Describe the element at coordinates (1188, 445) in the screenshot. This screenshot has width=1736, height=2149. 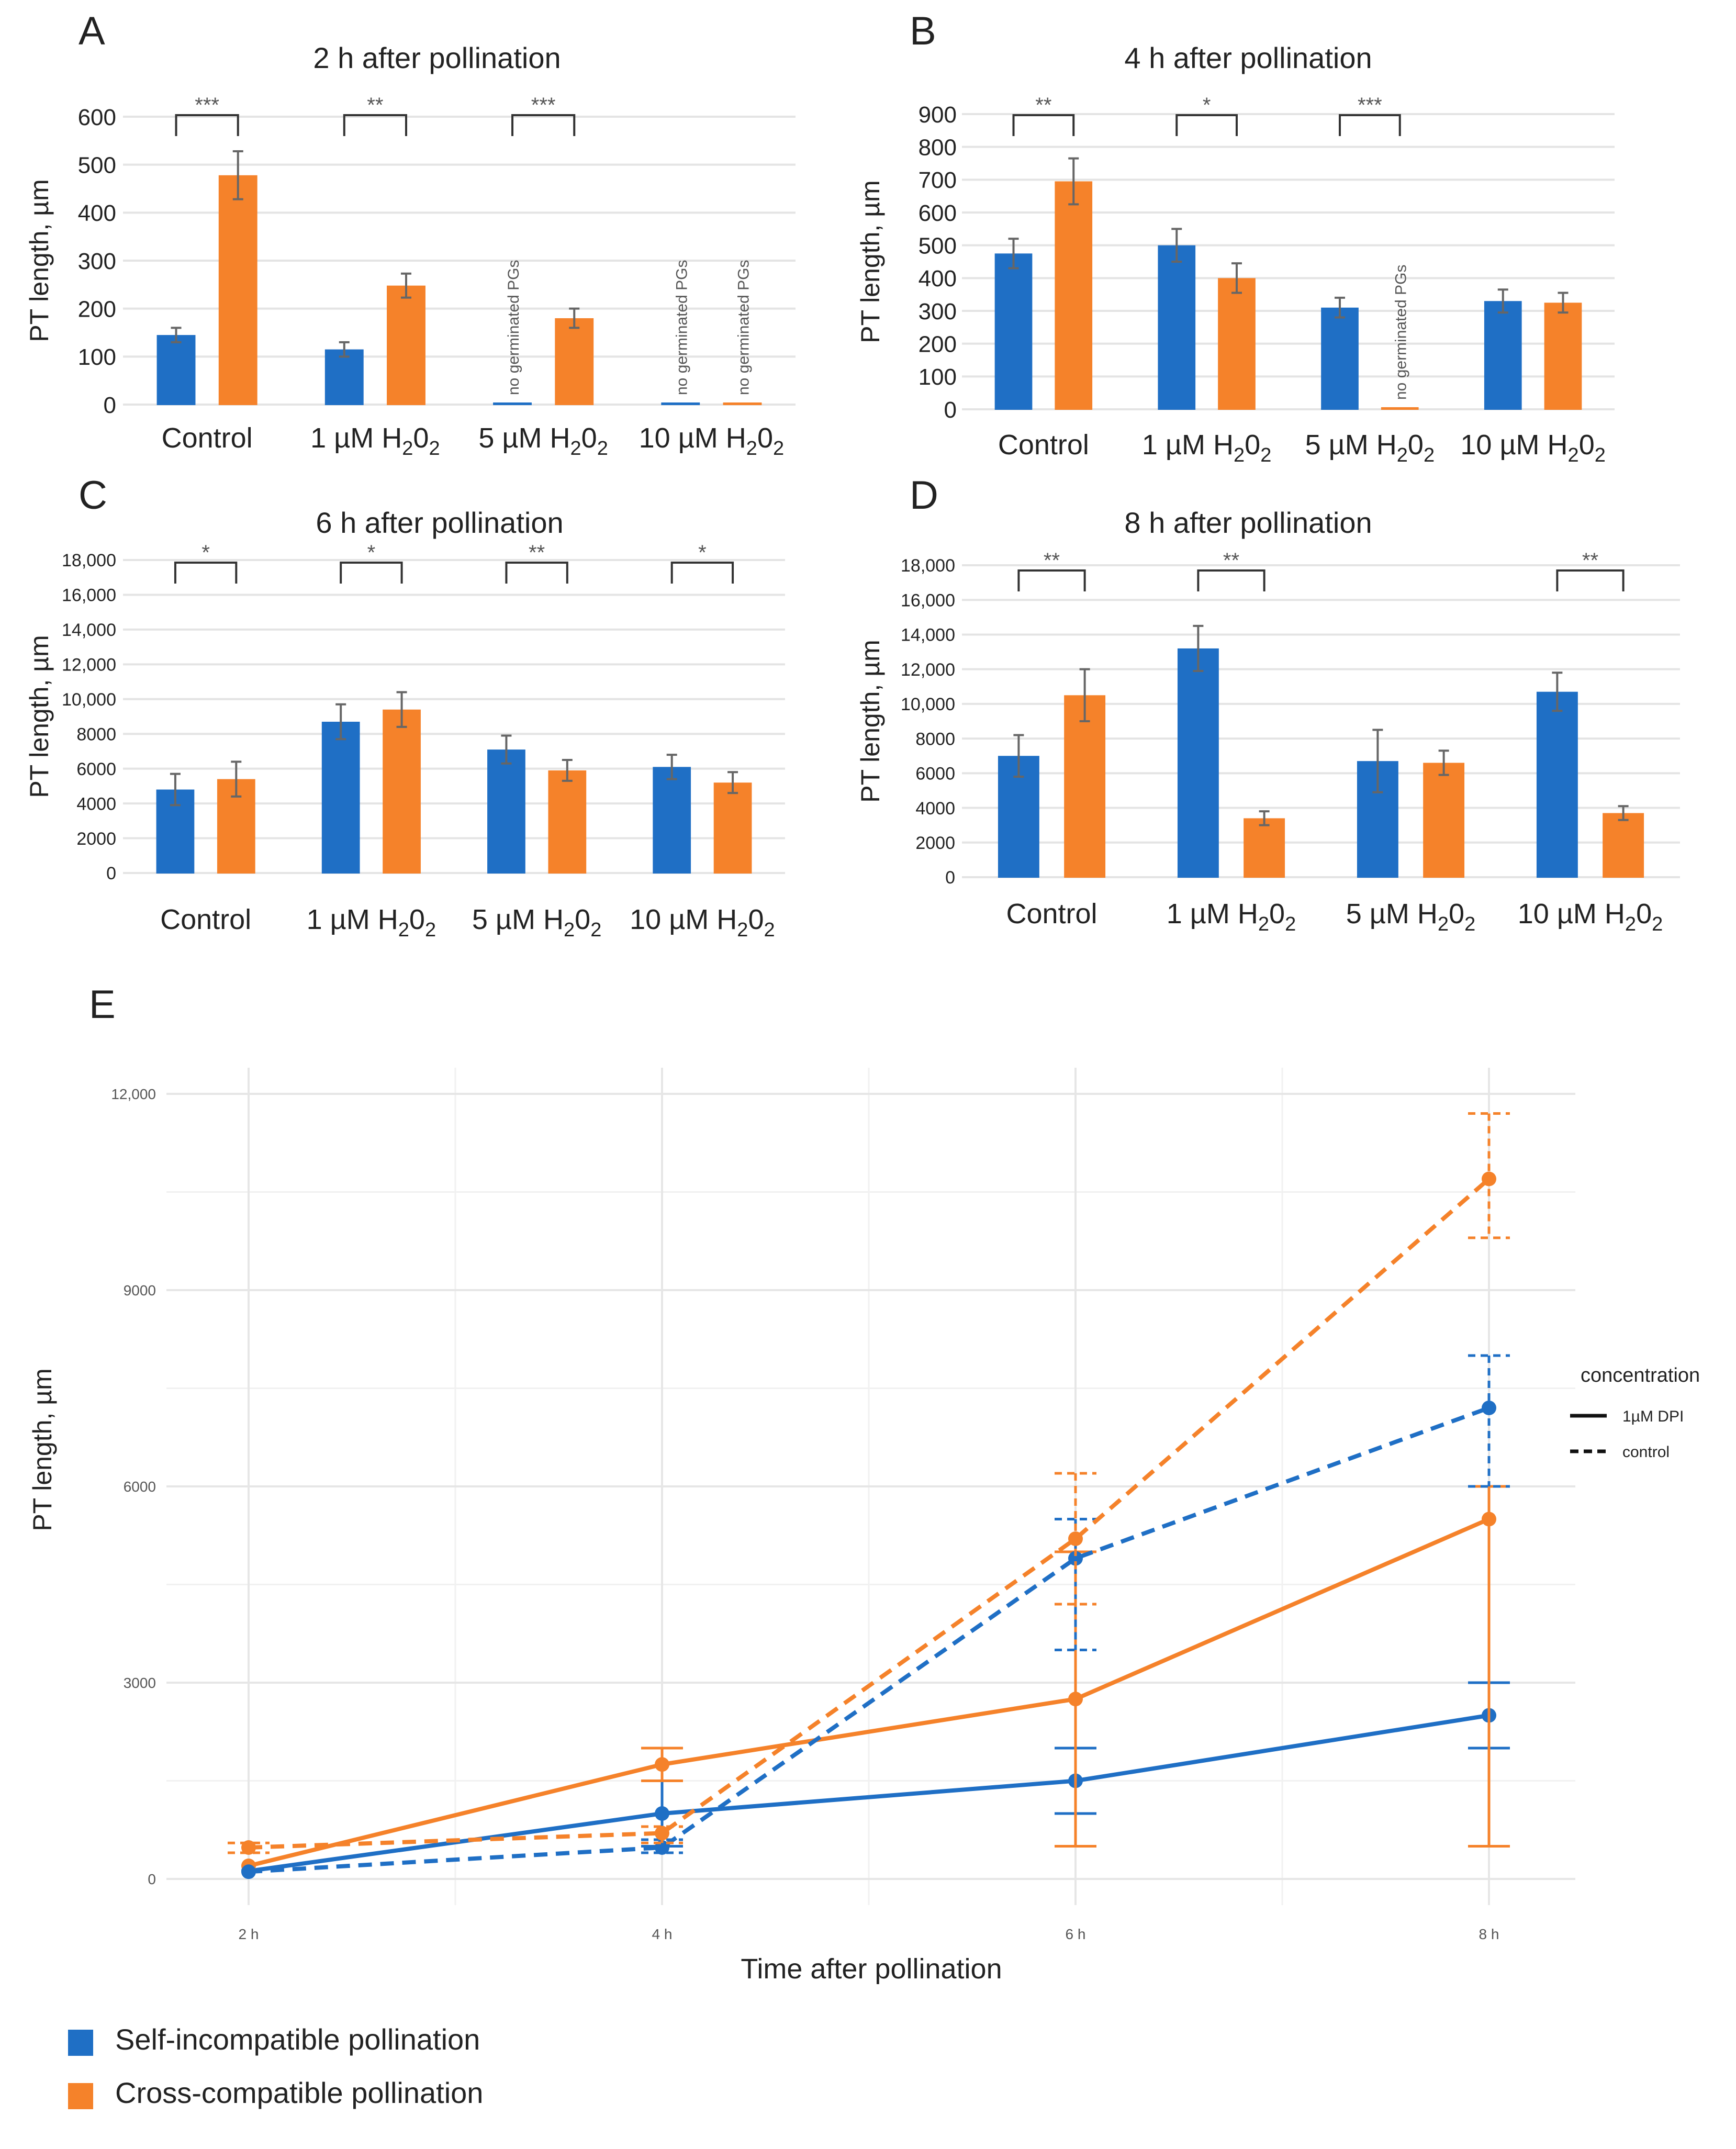
I see `label-part: 1 µM H` at that location.